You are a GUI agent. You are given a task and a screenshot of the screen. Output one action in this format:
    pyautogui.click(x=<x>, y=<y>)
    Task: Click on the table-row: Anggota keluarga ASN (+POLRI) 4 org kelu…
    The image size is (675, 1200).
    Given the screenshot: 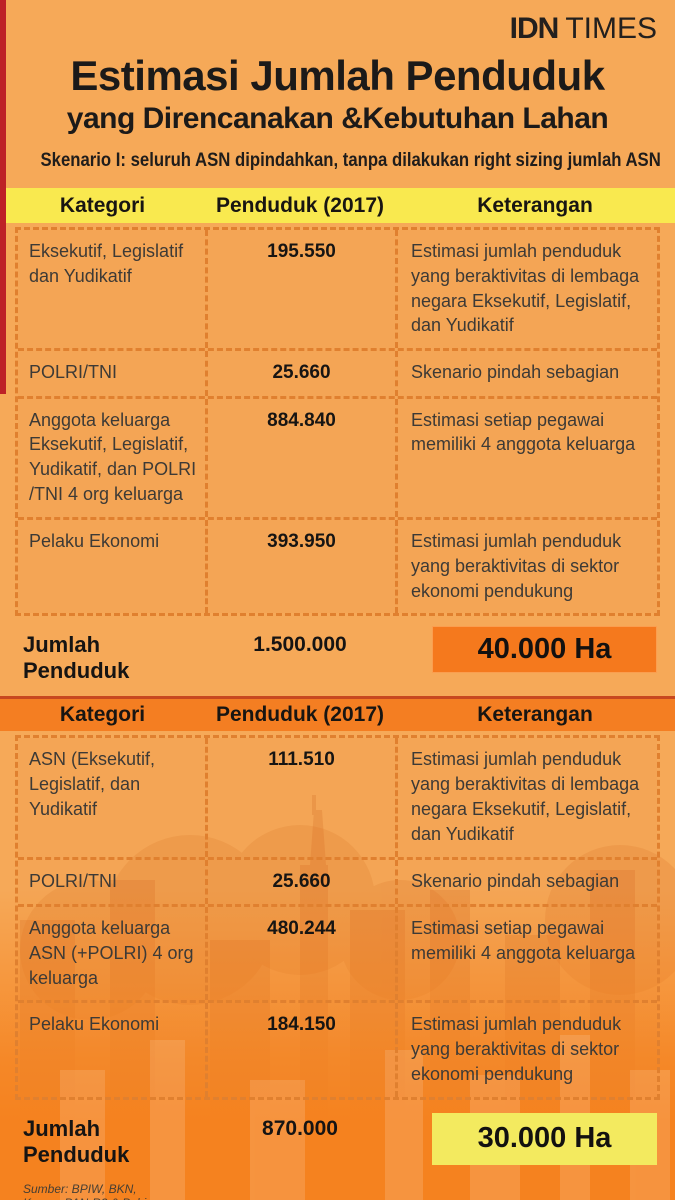 What is the action you would take?
    pyautogui.click(x=337, y=955)
    